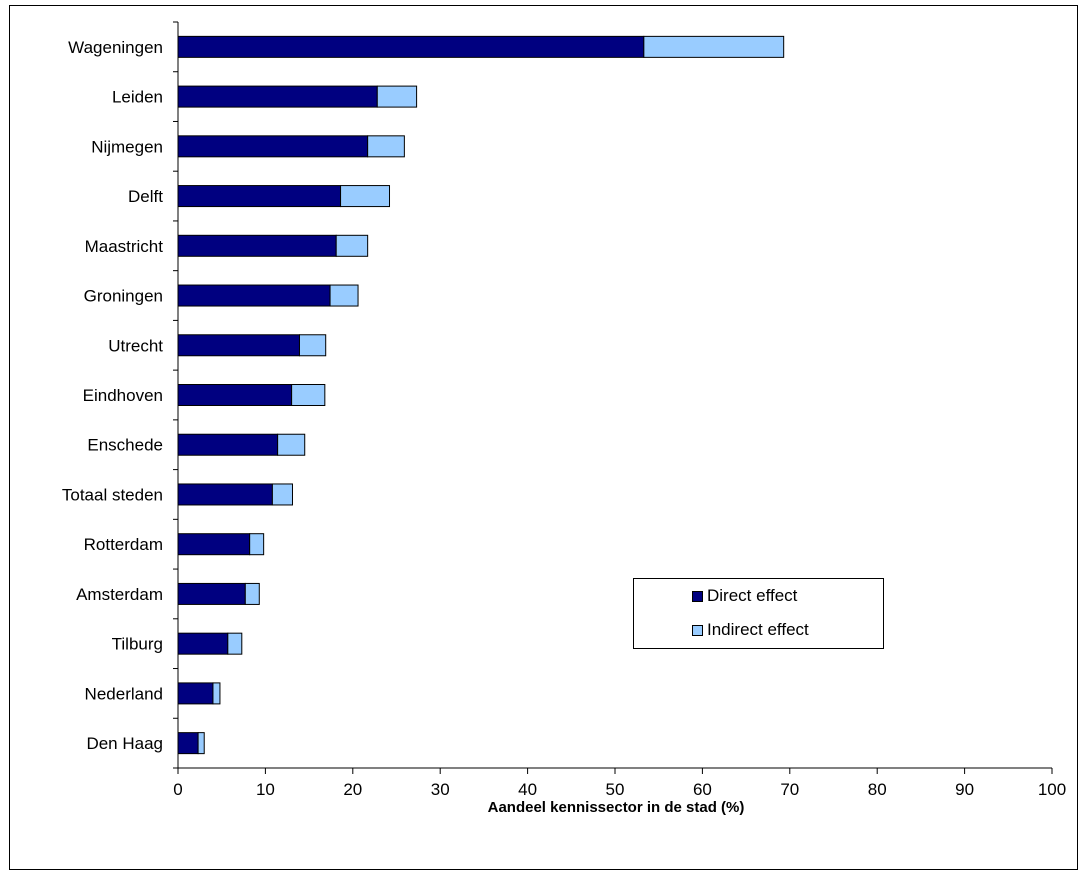  Describe the element at coordinates (225, 494) in the screenshot. I see `bar-direct-totaal-steden` at that location.